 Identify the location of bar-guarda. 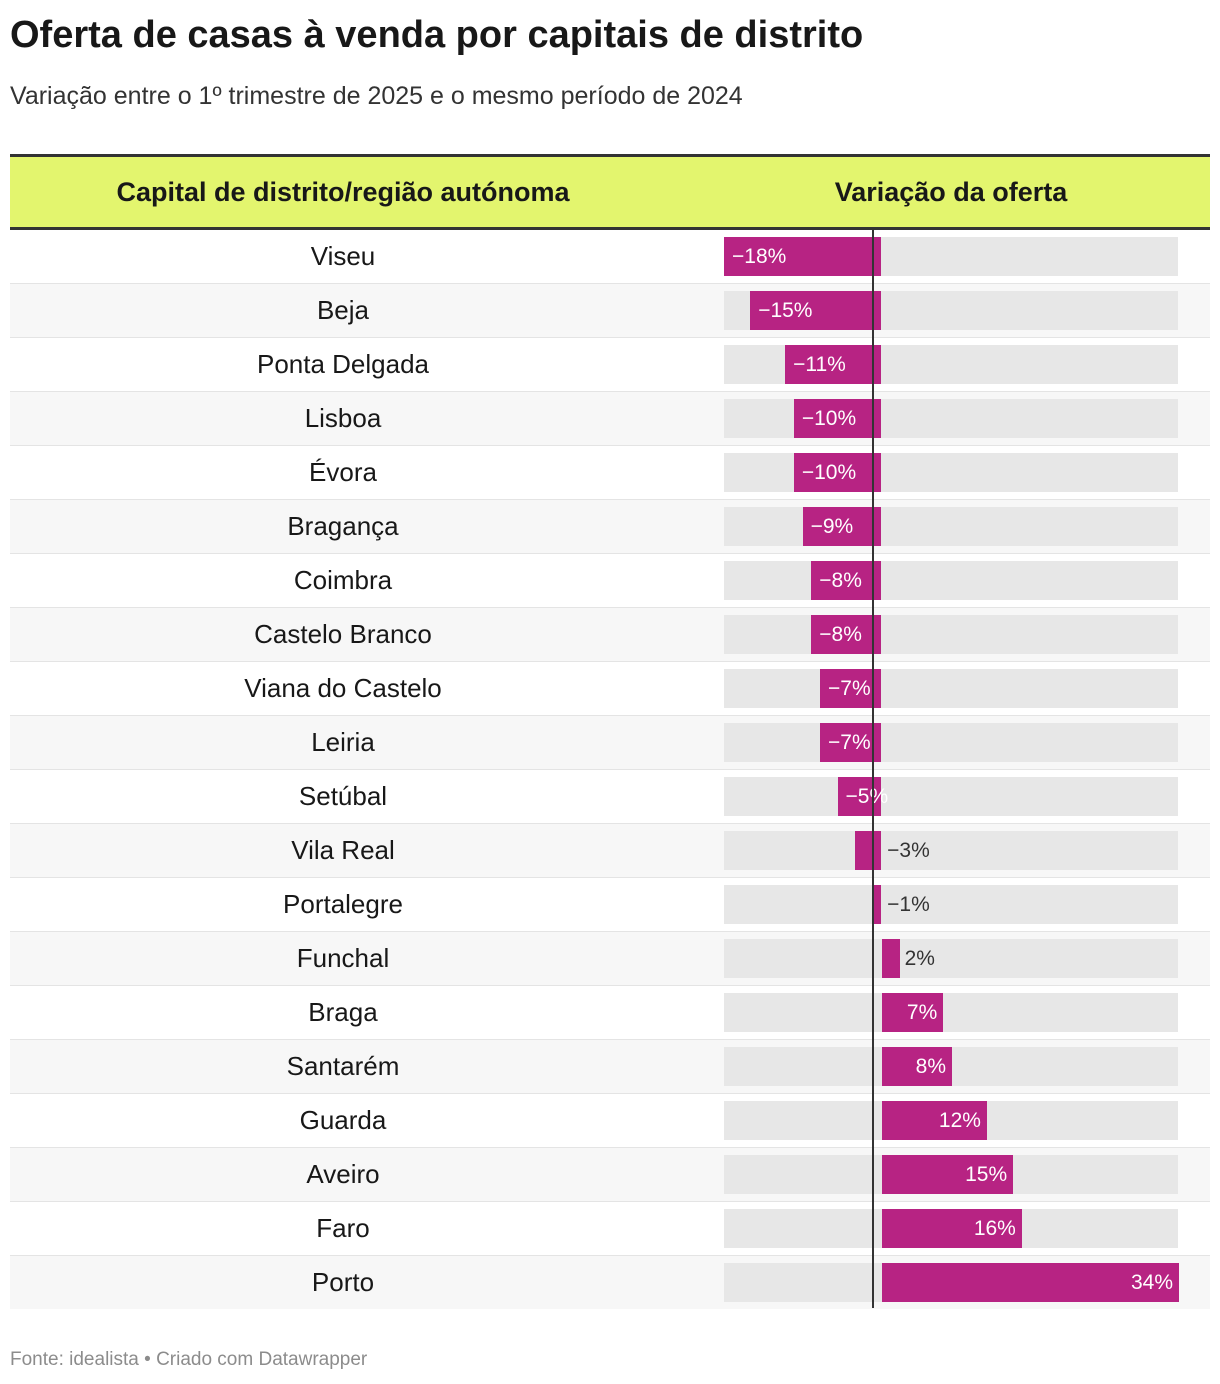
(934, 1120).